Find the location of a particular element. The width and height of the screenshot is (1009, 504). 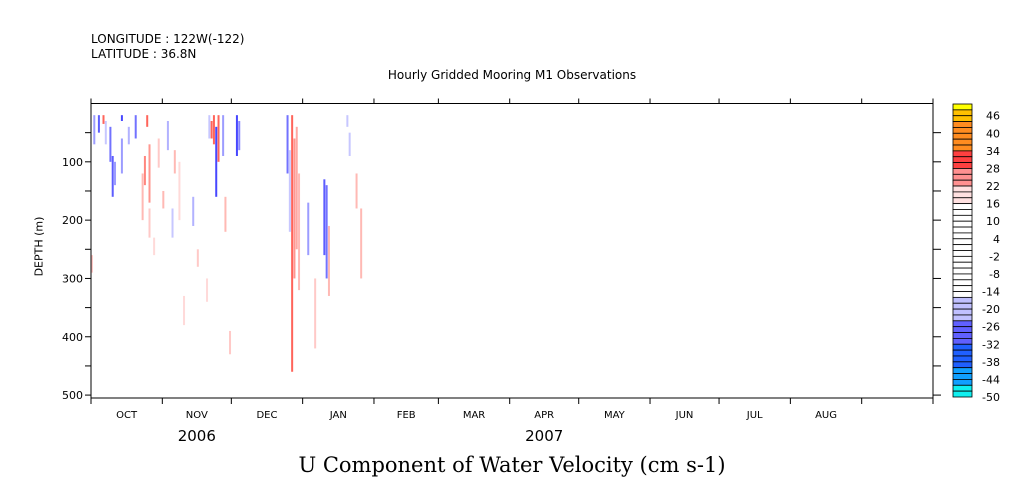

chart-title: Hourly Gridded Mooring M1 Observations is located at coordinates (512, 75).